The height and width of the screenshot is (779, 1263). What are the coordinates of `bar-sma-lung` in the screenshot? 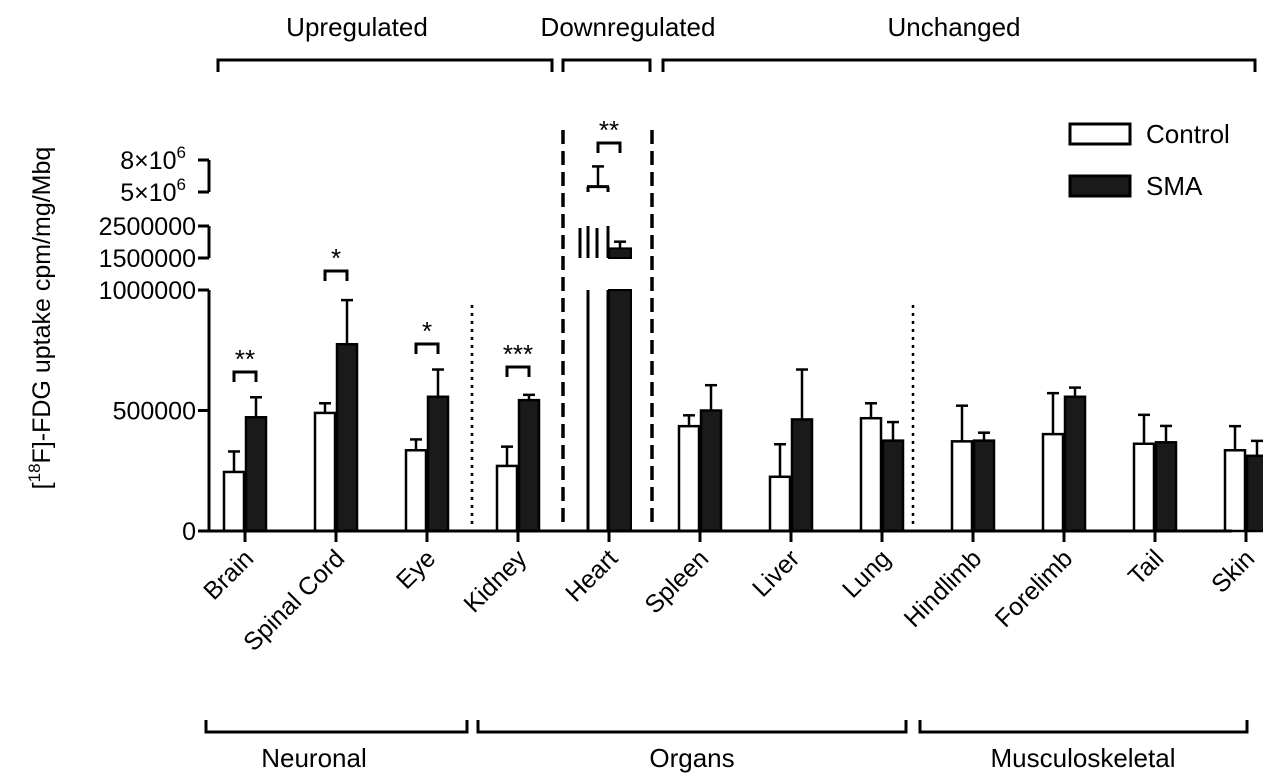 It's located at (893, 486).